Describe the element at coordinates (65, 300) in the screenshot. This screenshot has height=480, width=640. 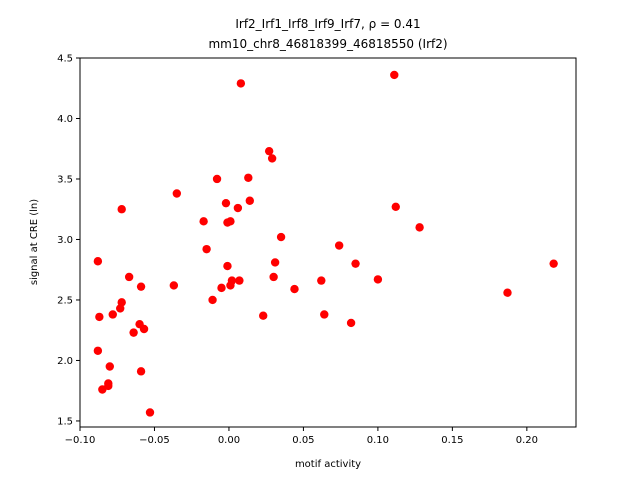
I see `y-tick-label: 2.5` at that location.